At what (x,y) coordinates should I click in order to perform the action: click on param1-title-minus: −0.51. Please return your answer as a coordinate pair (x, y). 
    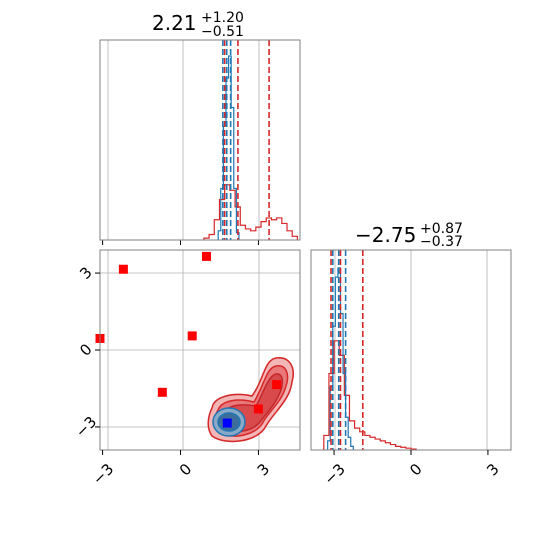
    Looking at the image, I should click on (222, 32).